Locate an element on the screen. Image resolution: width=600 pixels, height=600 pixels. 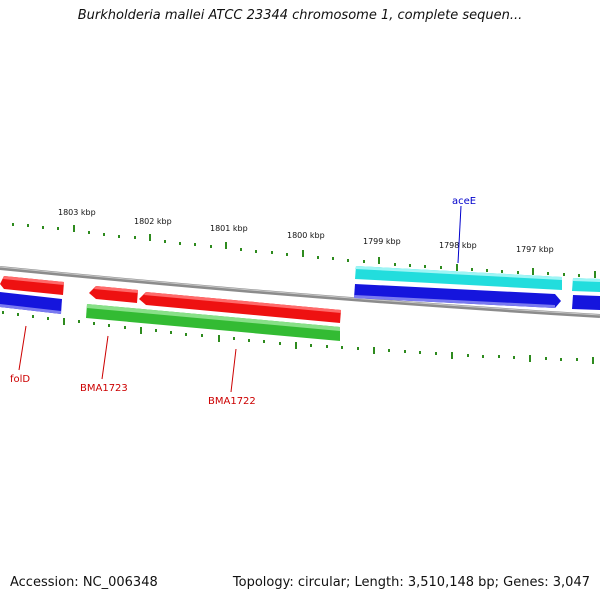
scale-label-1803: 1803 kbp is located at coordinates (77, 212).